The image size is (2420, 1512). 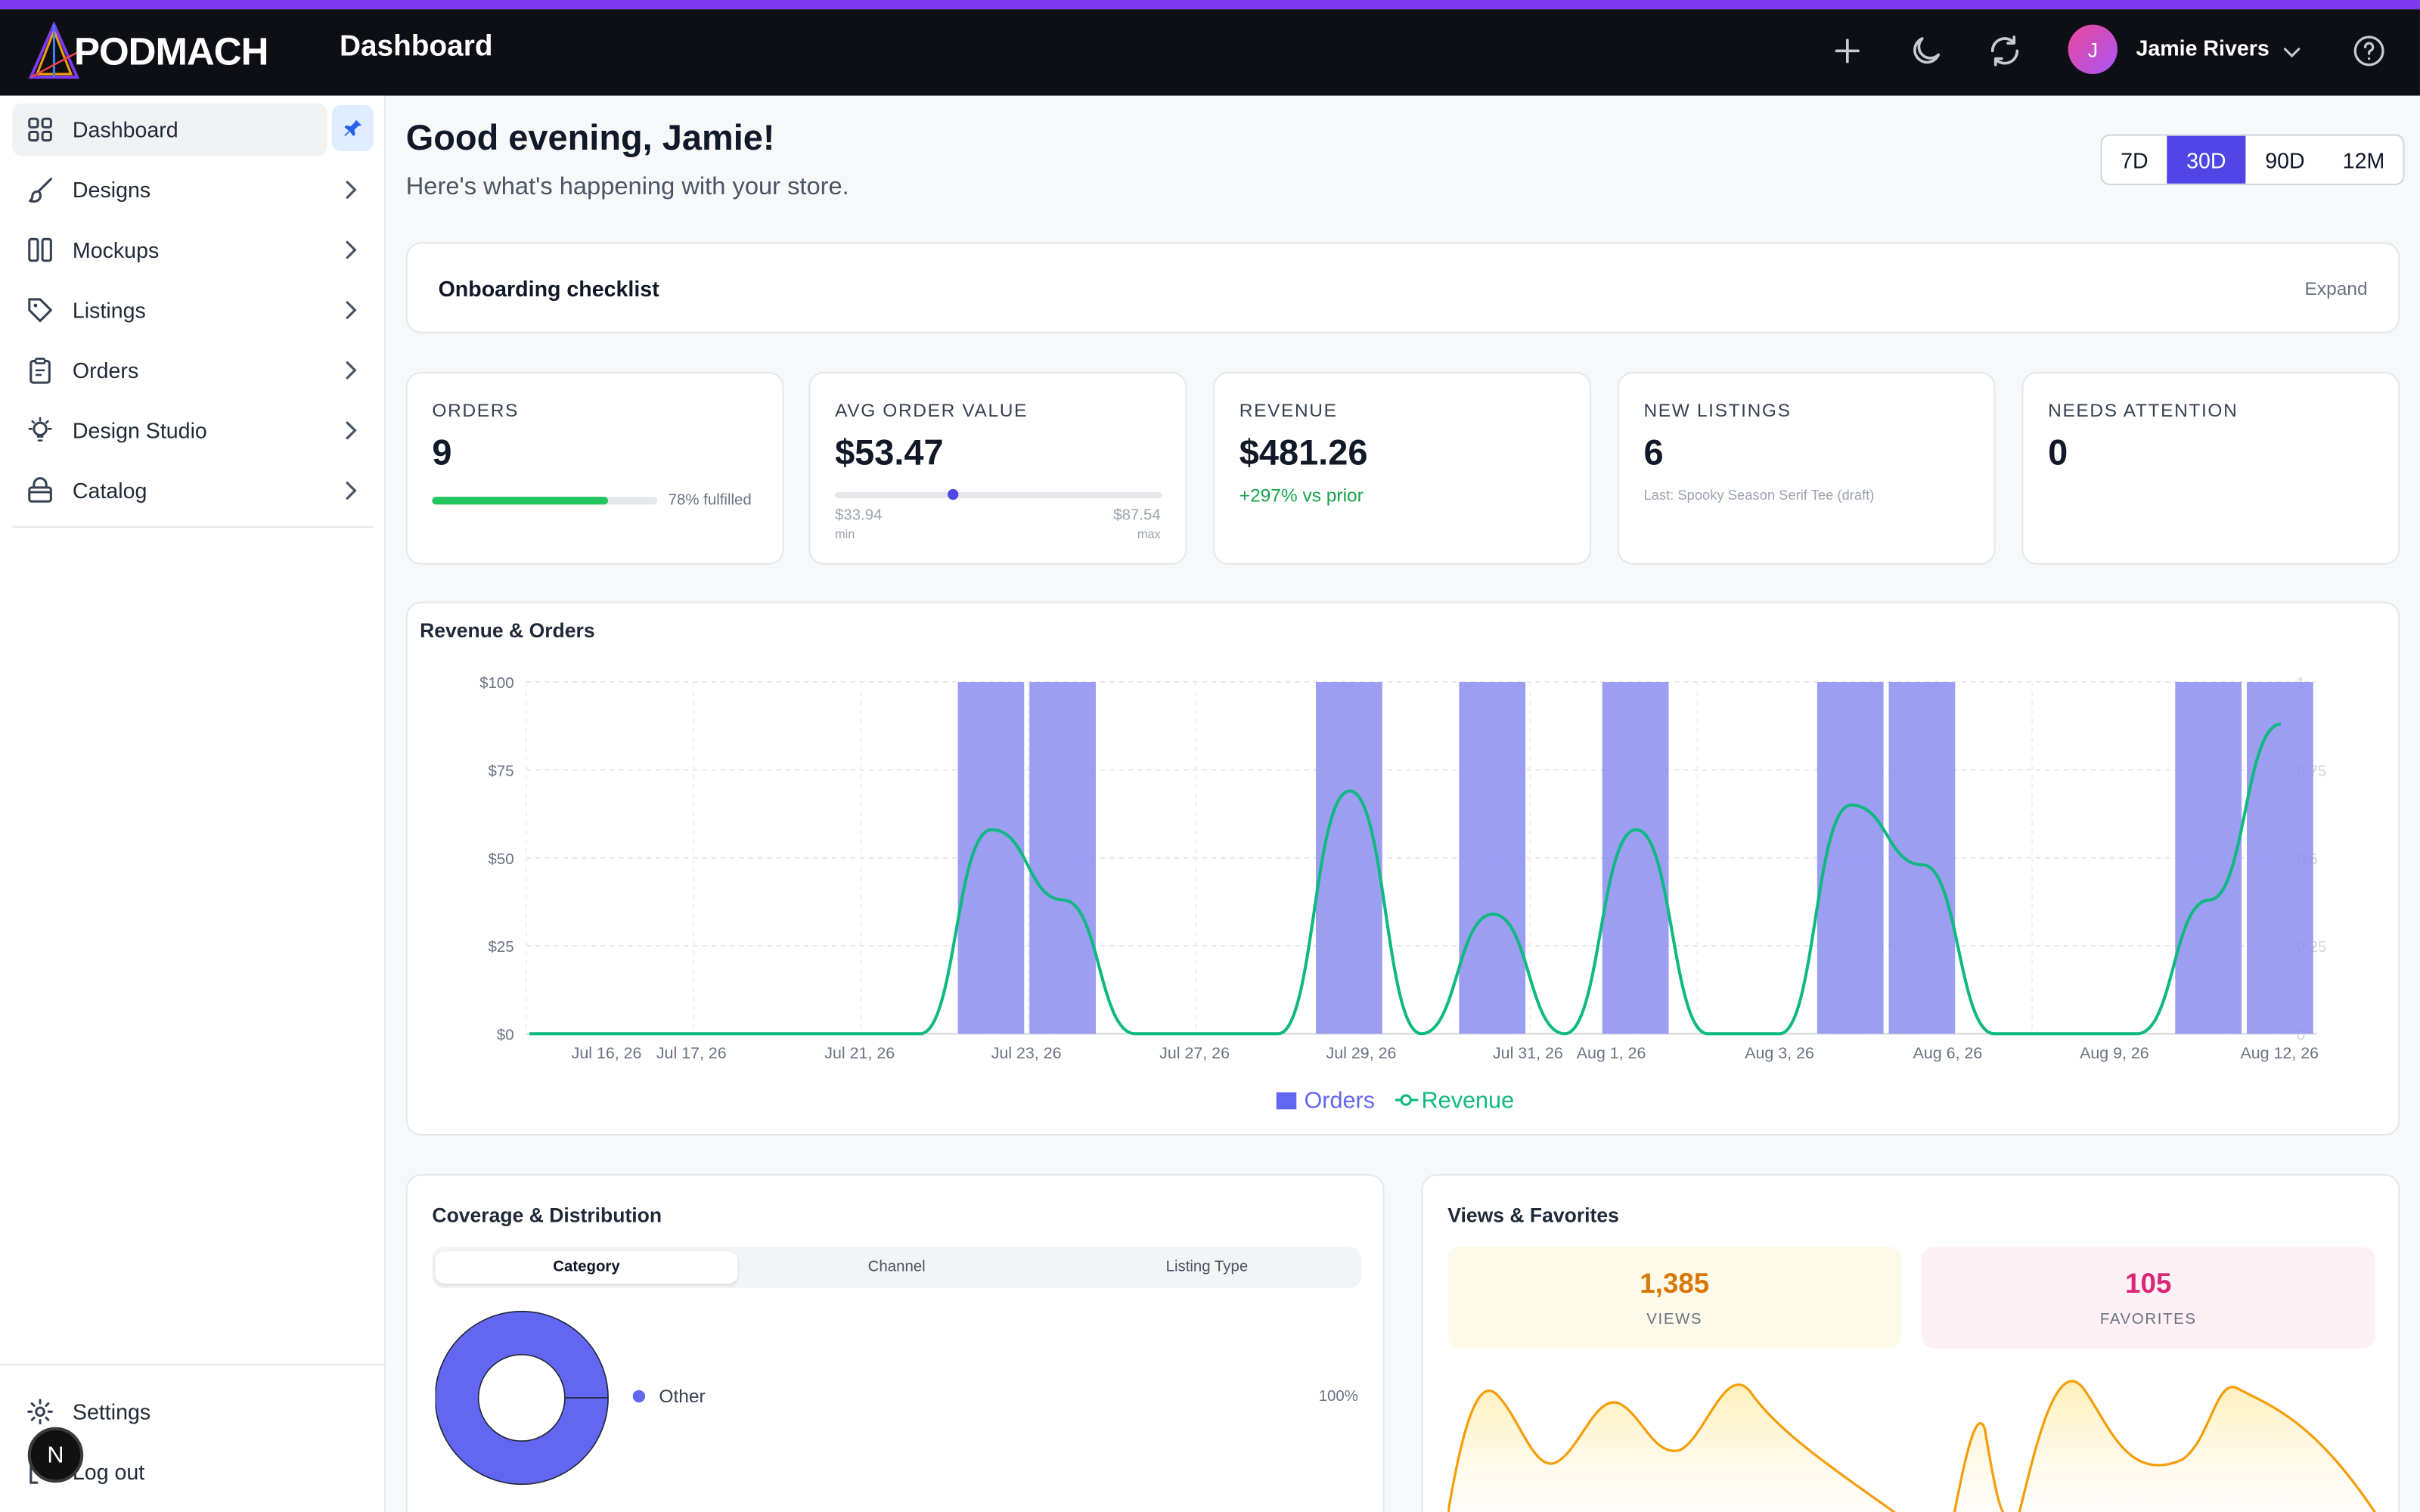 I want to click on onboarding-card: Onboarding checklist Expand, so click(x=1402, y=287).